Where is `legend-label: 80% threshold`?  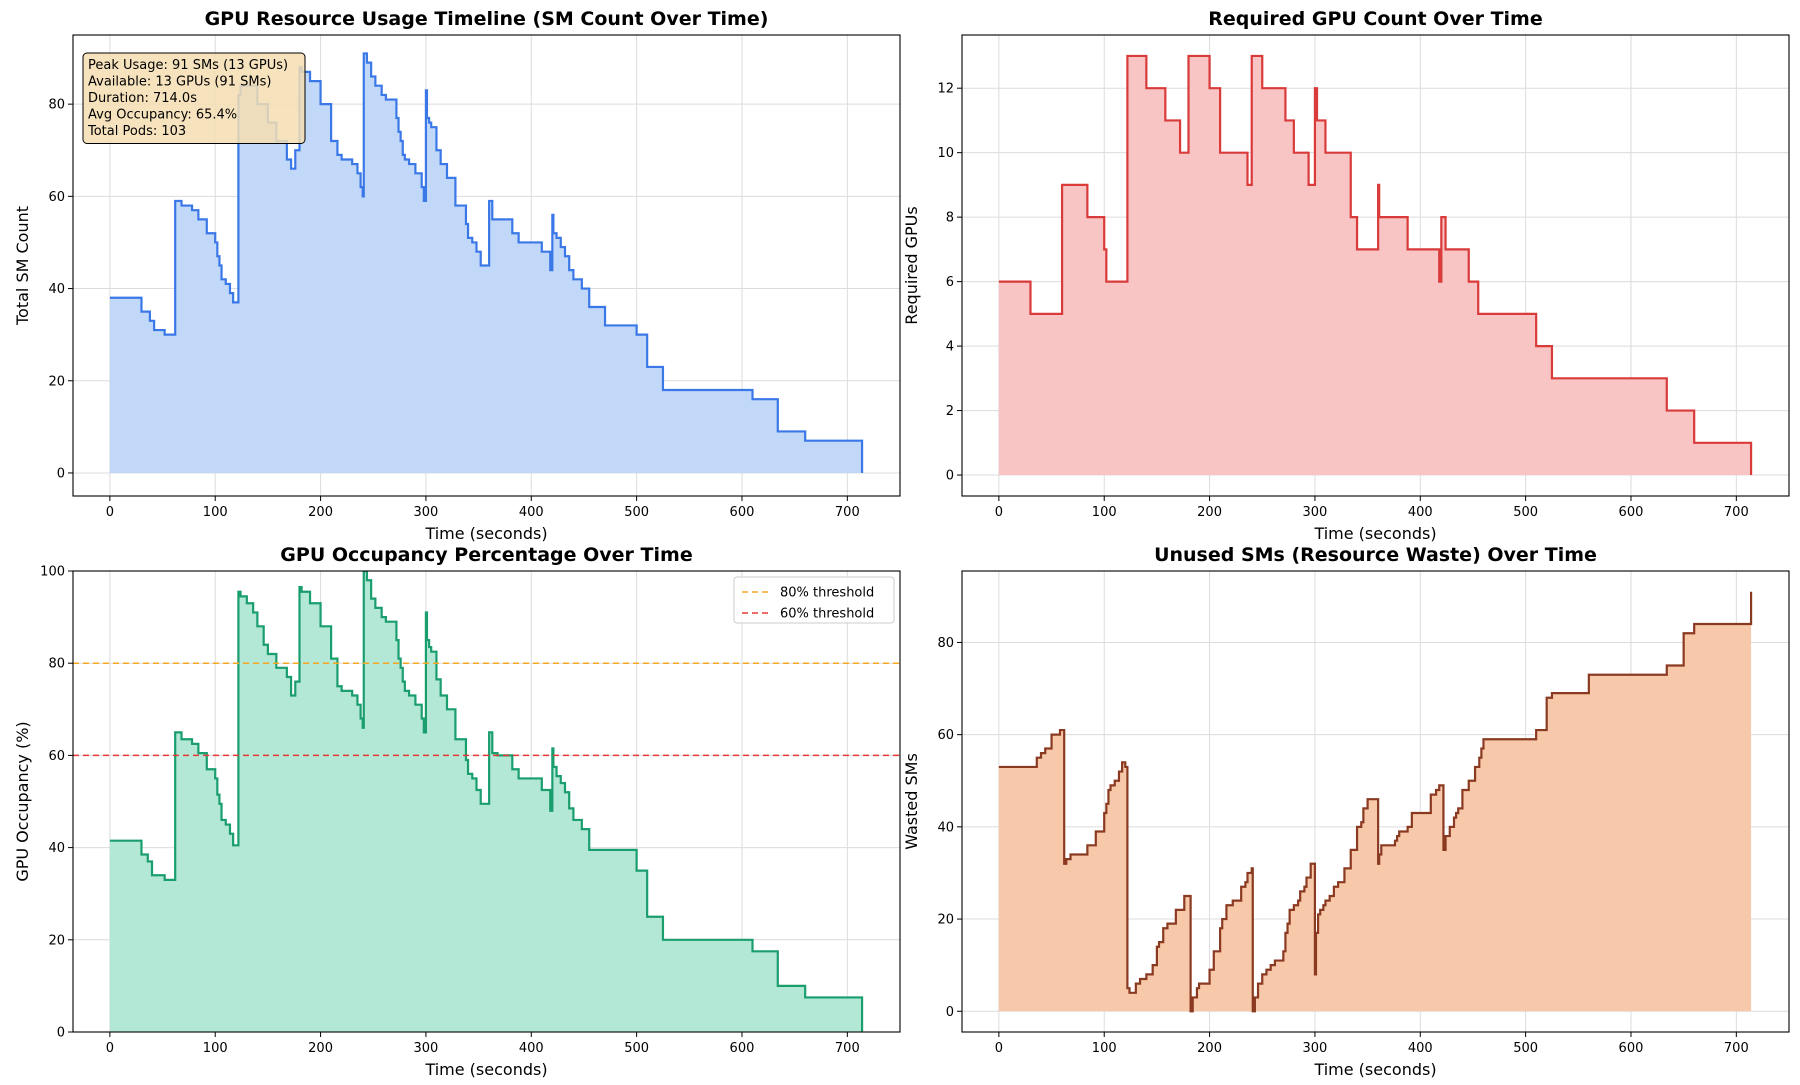 legend-label: 80% threshold is located at coordinates (827, 593).